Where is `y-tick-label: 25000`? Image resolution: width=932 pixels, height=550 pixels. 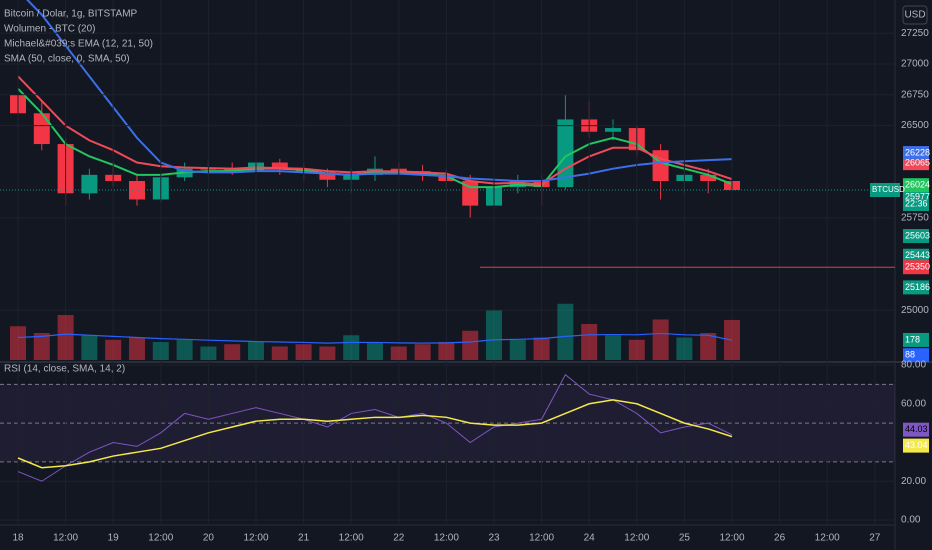 y-tick-label: 25000 is located at coordinates (915, 310).